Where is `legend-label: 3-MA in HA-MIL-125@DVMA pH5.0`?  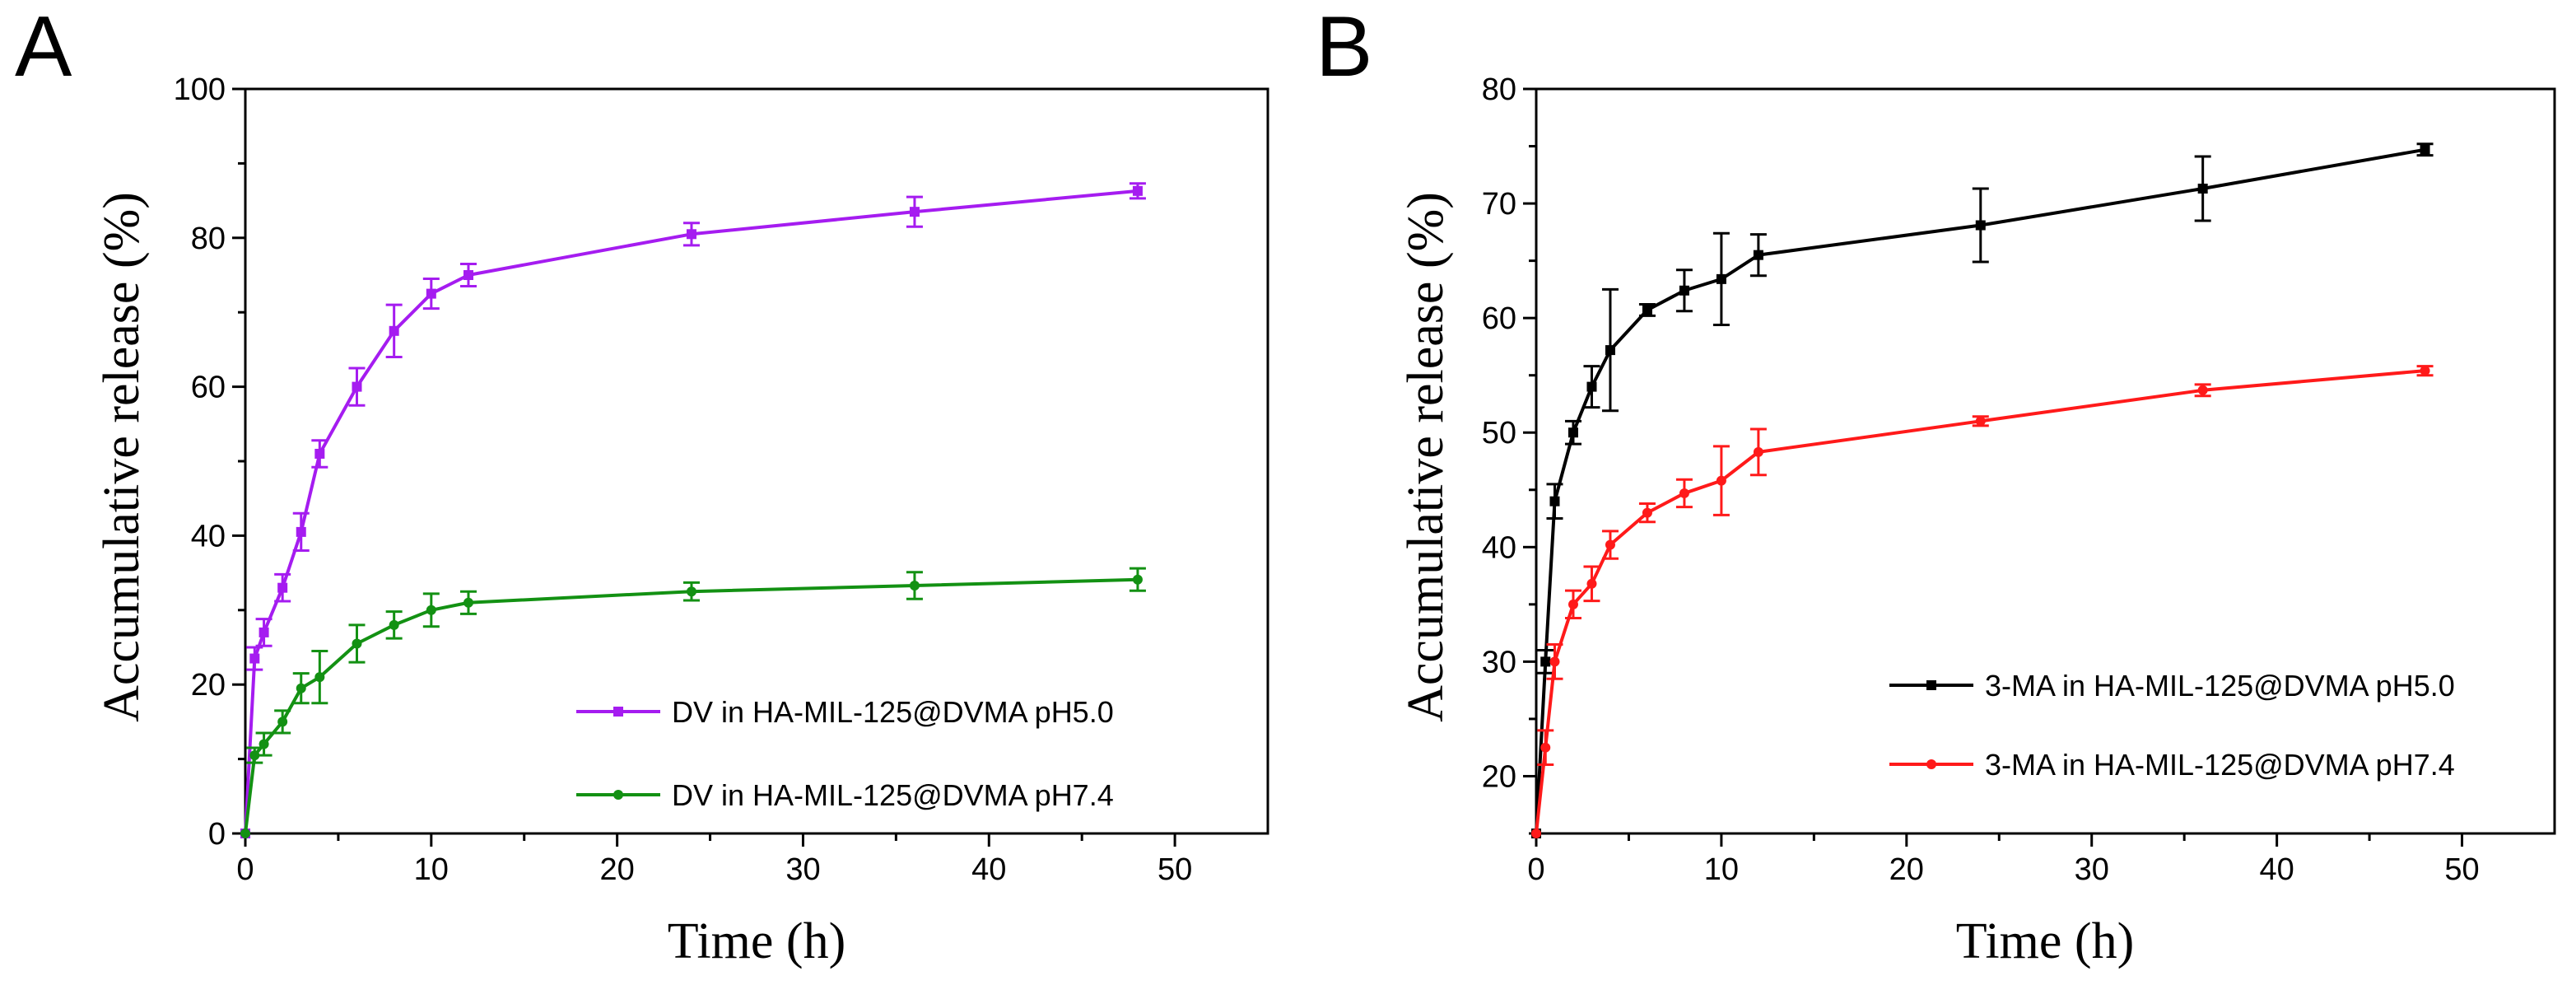 legend-label: 3-MA in HA-MIL-125@DVMA pH5.0 is located at coordinates (2220, 686).